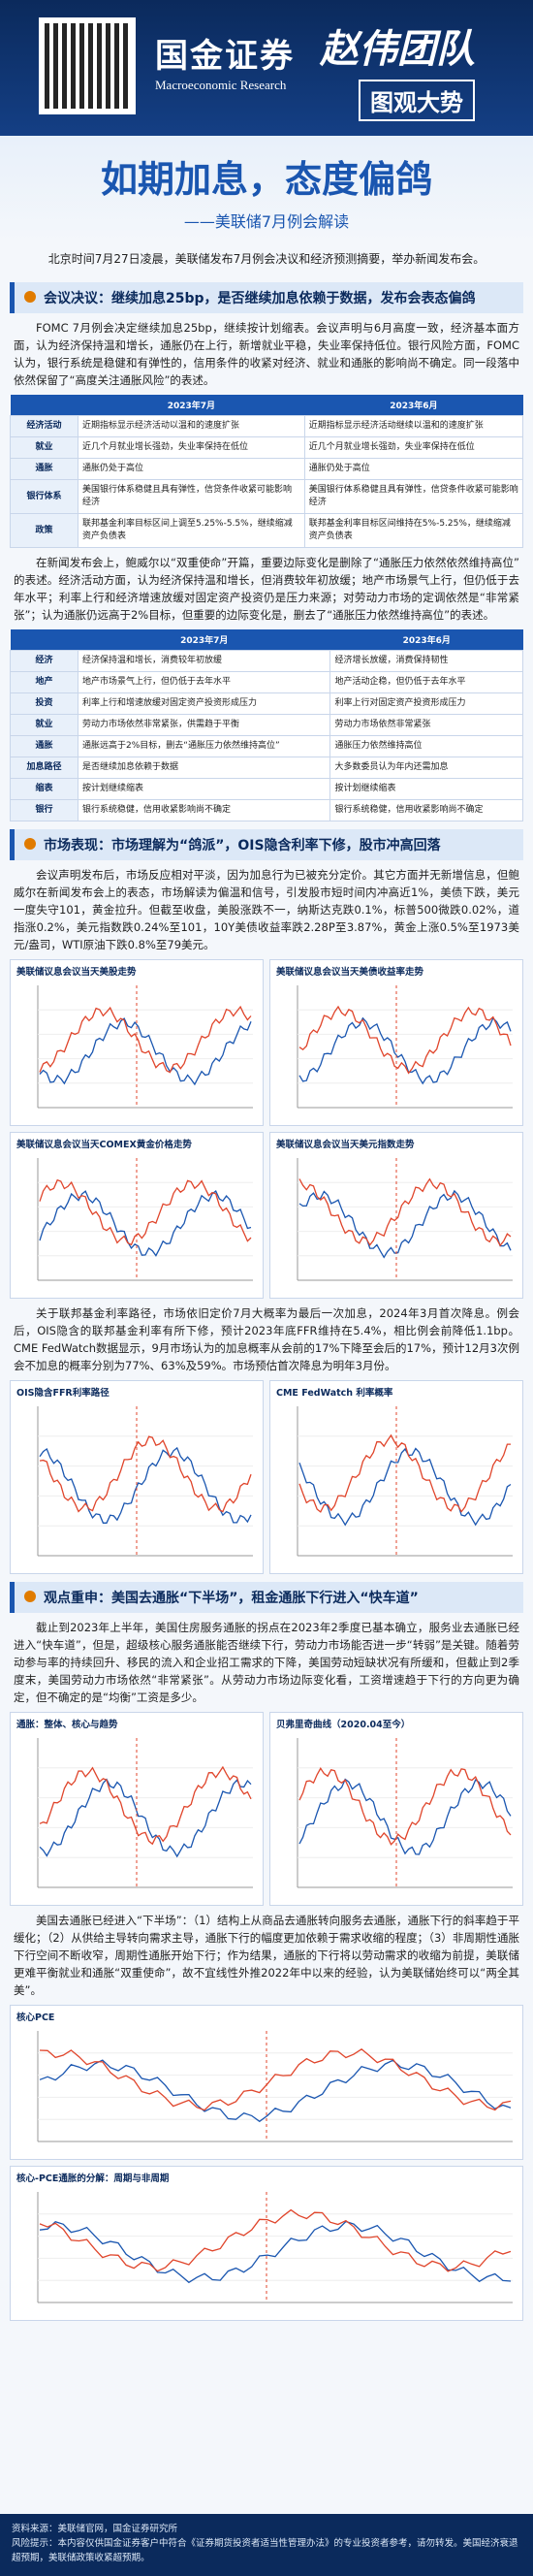 The height and width of the screenshot is (2576, 533). What do you see at coordinates (191, 447) in the screenshot?
I see `cell: 近几个月就业增长强劲，失业率保持在低位` at bounding box center [191, 447].